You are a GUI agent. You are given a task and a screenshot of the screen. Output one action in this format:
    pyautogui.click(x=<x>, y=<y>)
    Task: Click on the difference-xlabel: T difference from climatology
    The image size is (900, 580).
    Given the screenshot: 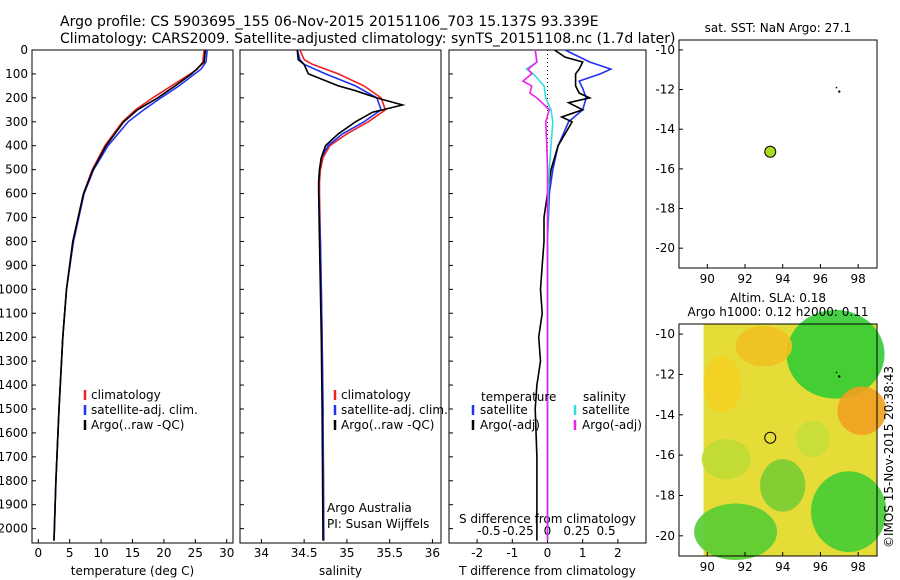 What is the action you would take?
    pyautogui.click(x=547, y=571)
    